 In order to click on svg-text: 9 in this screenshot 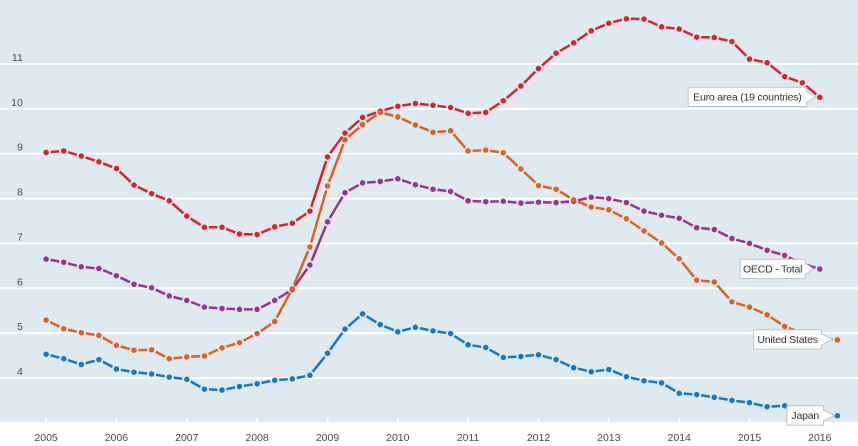, I will do `click(20, 148)`.